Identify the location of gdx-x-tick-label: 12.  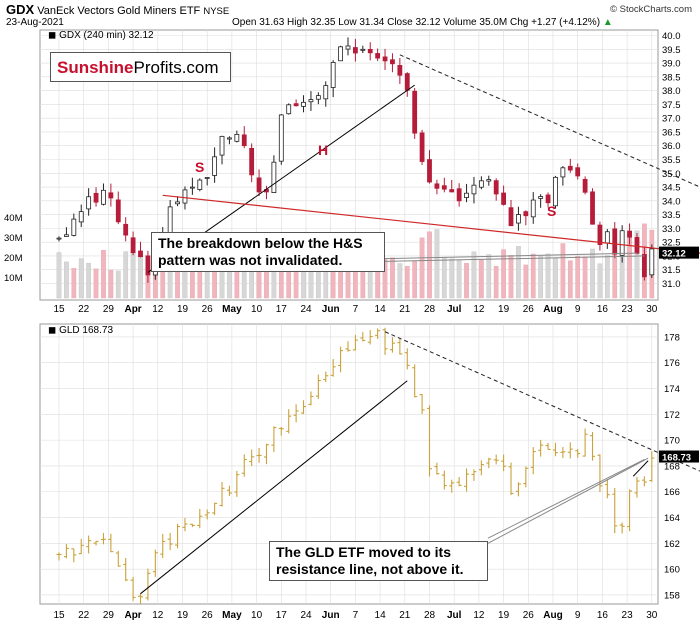
(479, 309).